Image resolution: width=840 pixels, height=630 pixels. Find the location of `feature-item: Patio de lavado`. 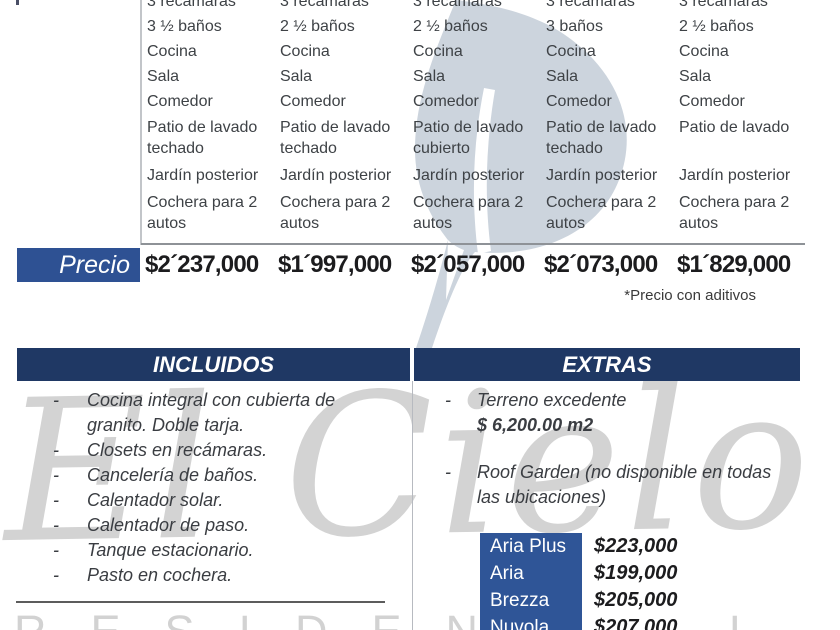

feature-item: Patio de lavado is located at coordinates (734, 127).